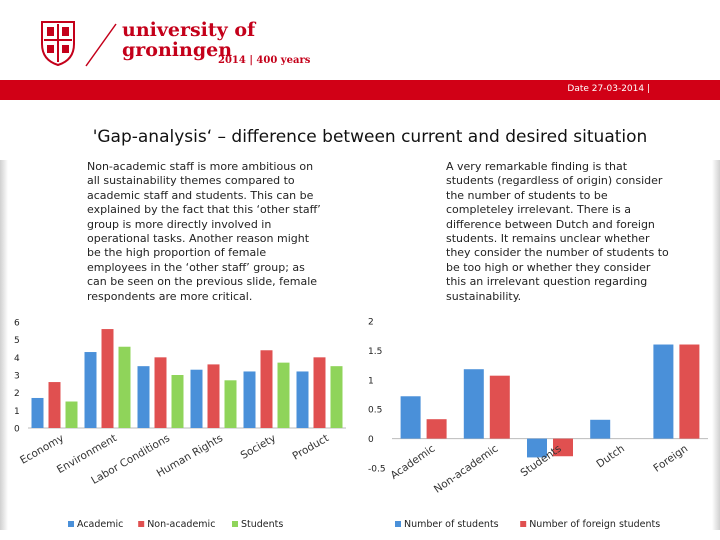 The image size is (720, 540). Describe the element at coordinates (124, 387) in the screenshot. I see `bar-students-environment` at that location.